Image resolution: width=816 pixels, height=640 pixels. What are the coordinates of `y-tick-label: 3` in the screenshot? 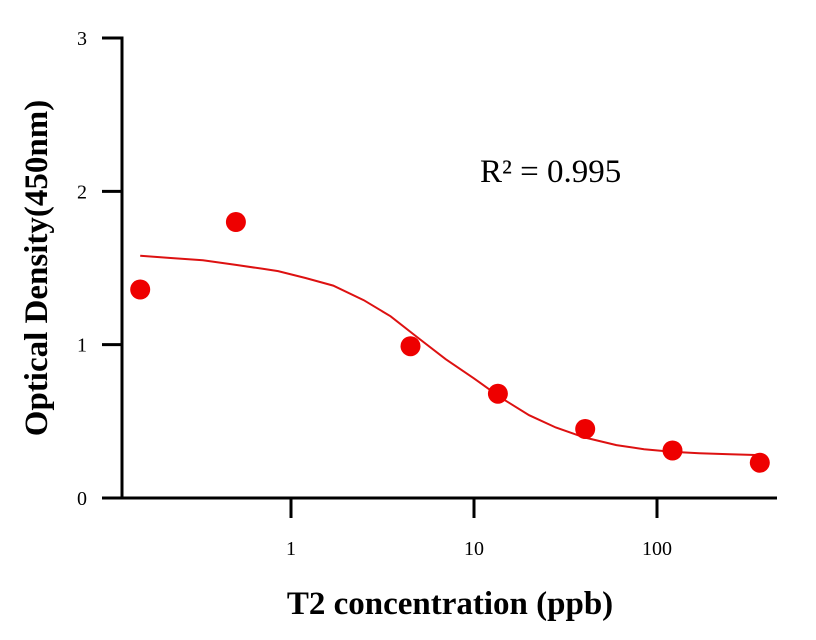 It's located at (82, 39).